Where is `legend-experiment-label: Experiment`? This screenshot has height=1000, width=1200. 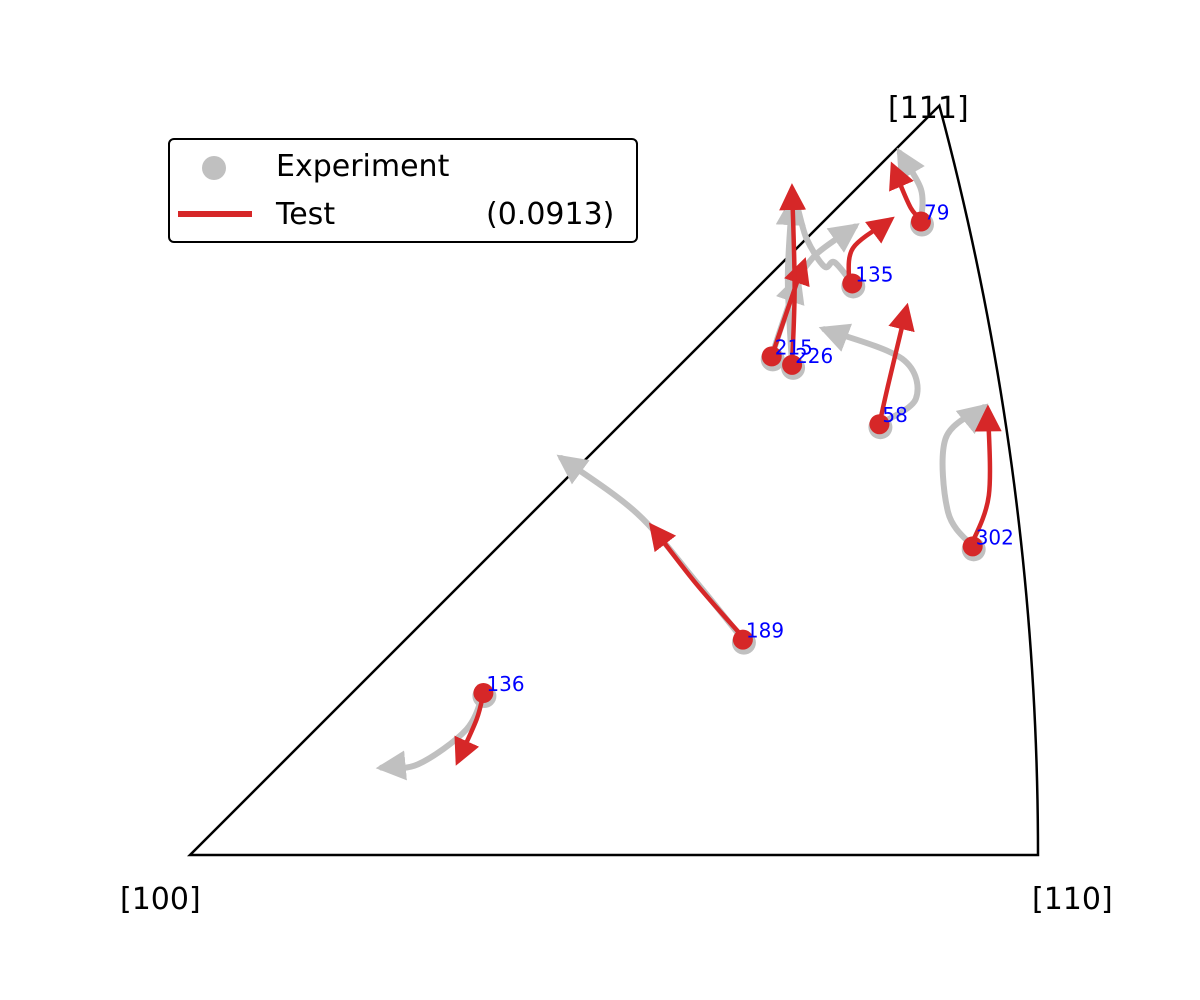 legend-experiment-label: Experiment is located at coordinates (363, 166).